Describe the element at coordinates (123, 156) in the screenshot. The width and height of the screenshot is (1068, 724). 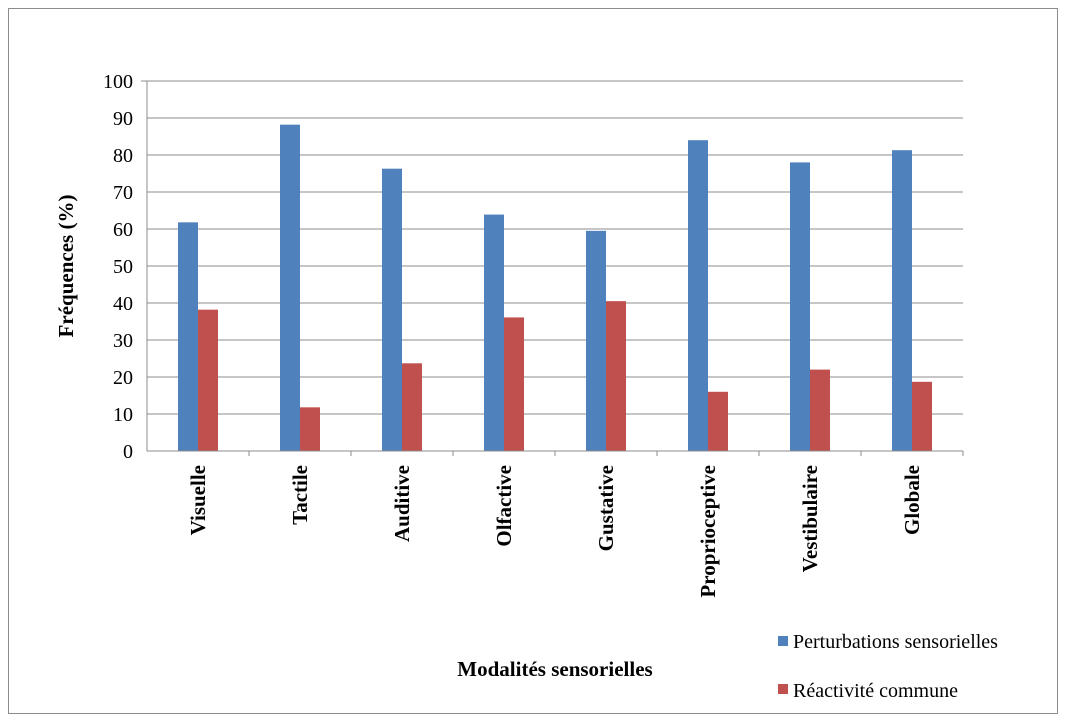
I see `y-tick-label: 80` at that location.